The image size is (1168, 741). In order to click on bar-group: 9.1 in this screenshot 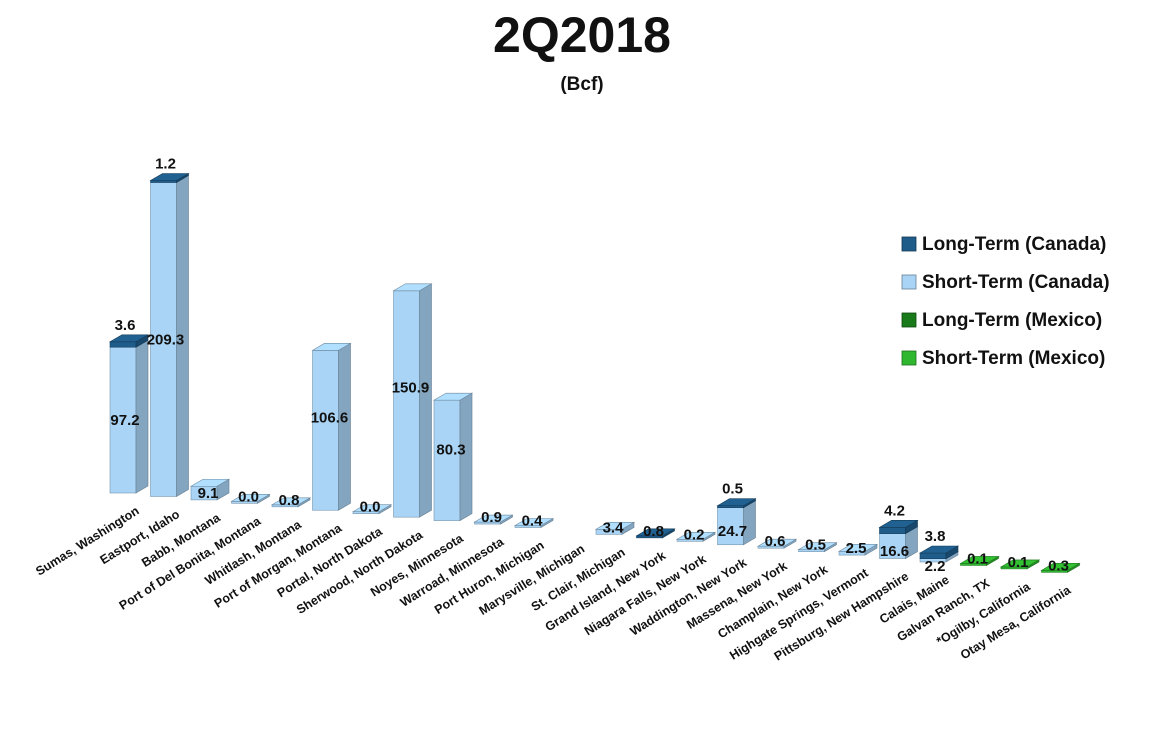, I will do `click(210, 490)`.